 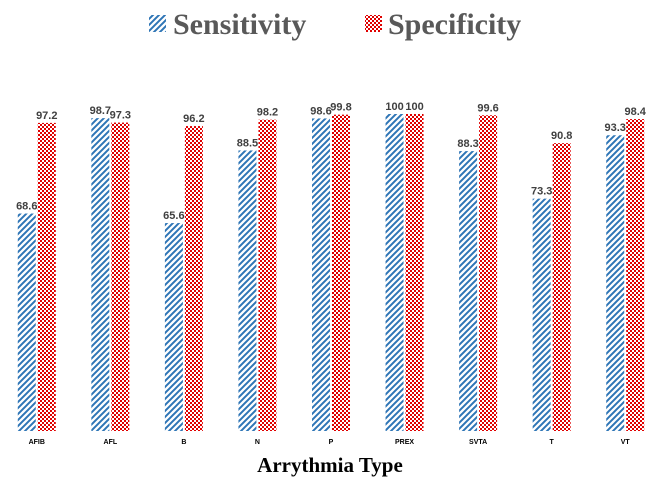 What do you see at coordinates (26, 322) in the screenshot?
I see `bar-sensitivity-afib` at bounding box center [26, 322].